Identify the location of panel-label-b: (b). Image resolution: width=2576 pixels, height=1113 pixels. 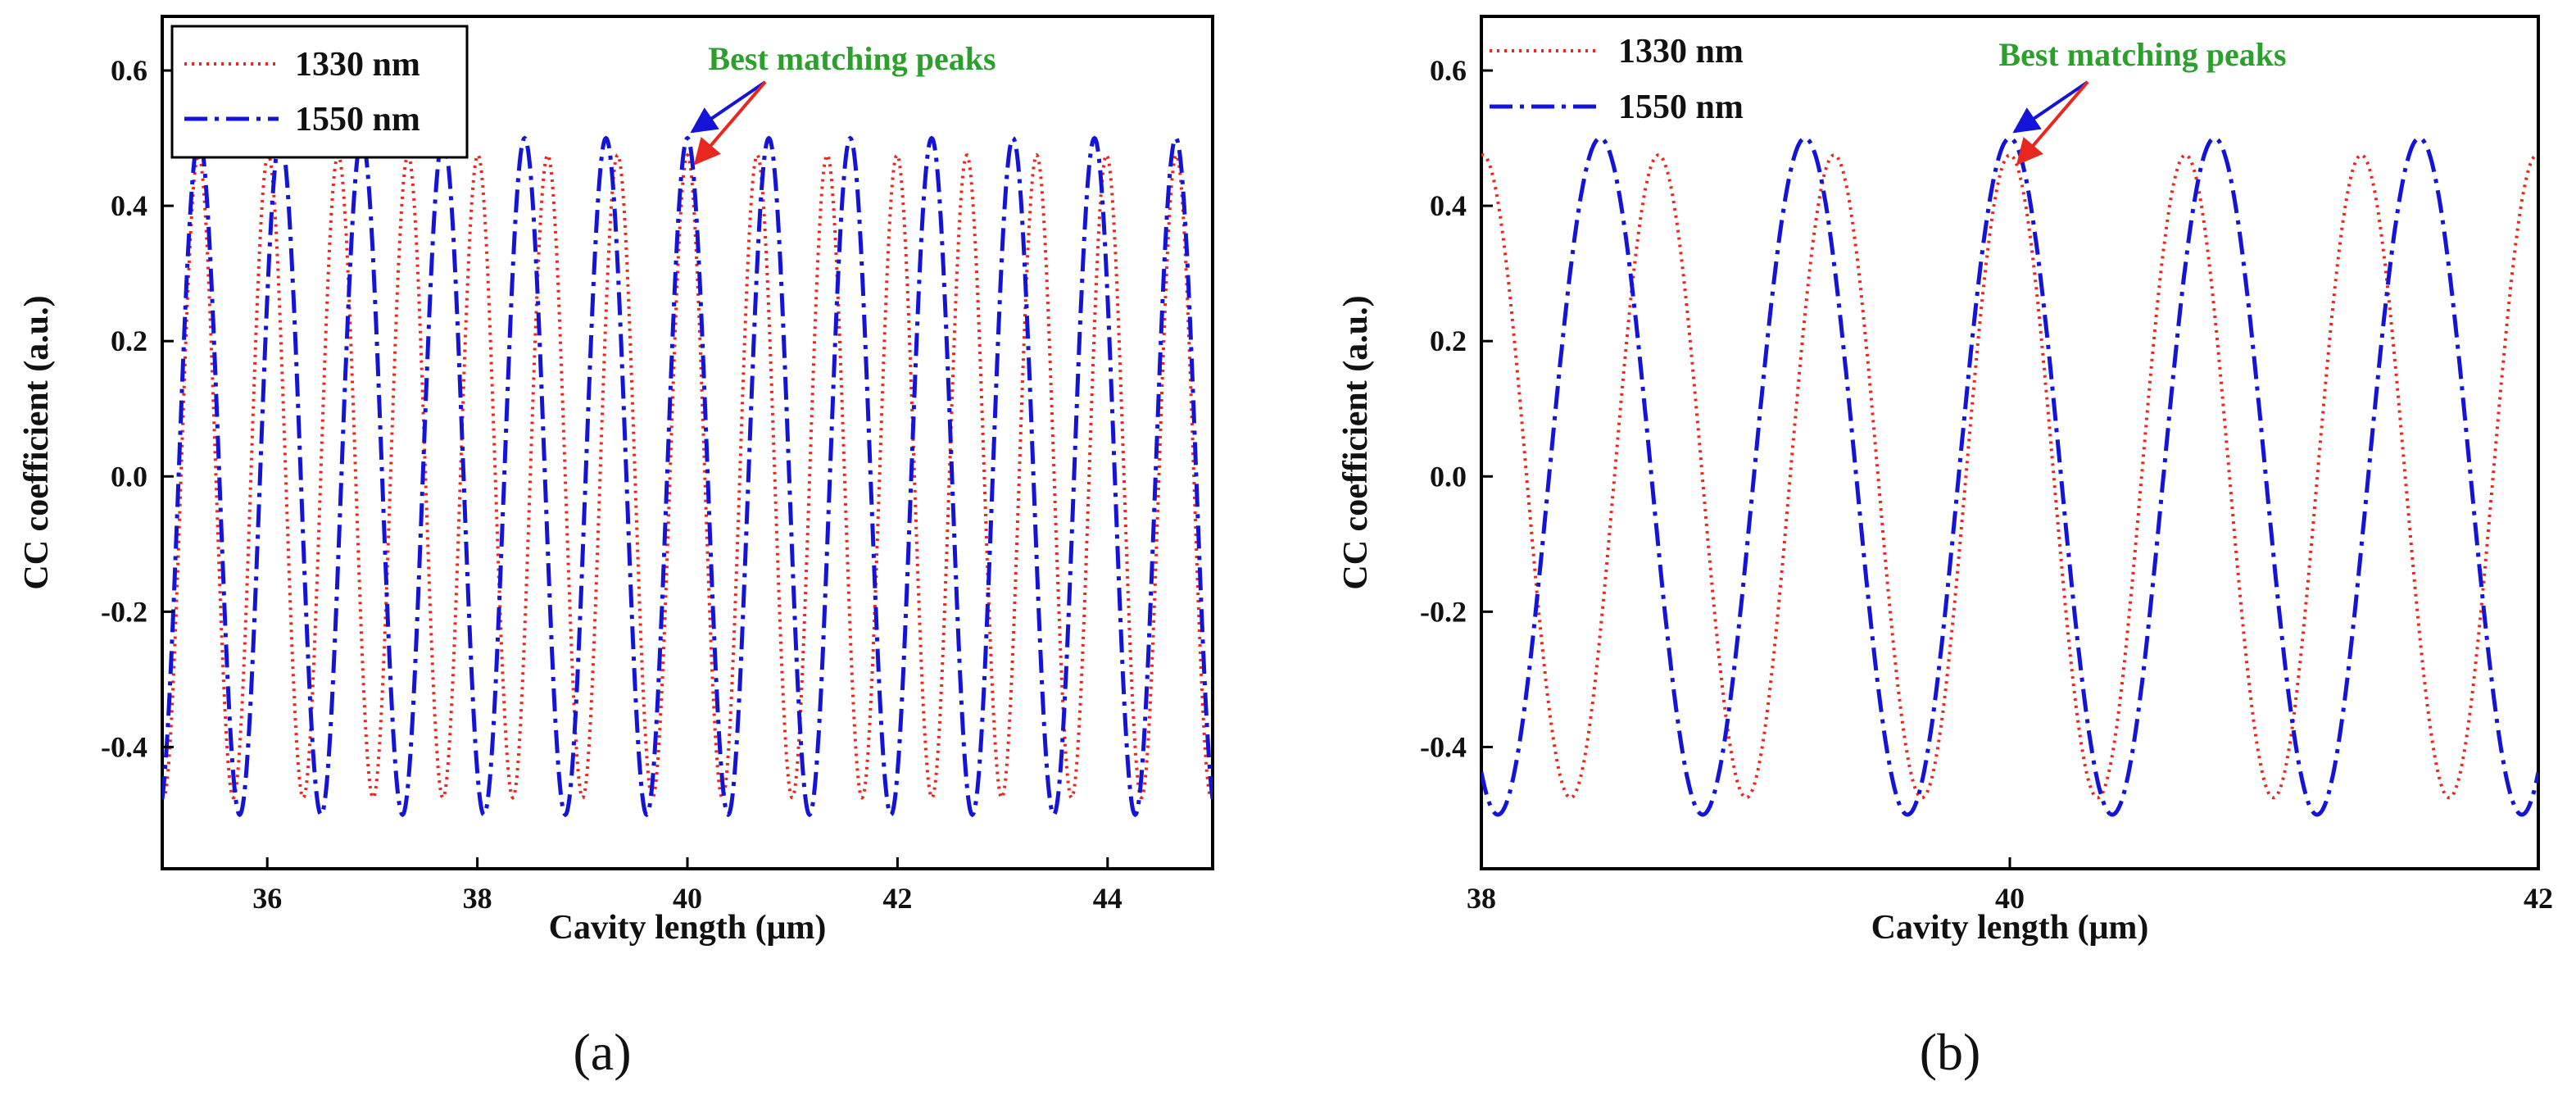
(1950, 1052).